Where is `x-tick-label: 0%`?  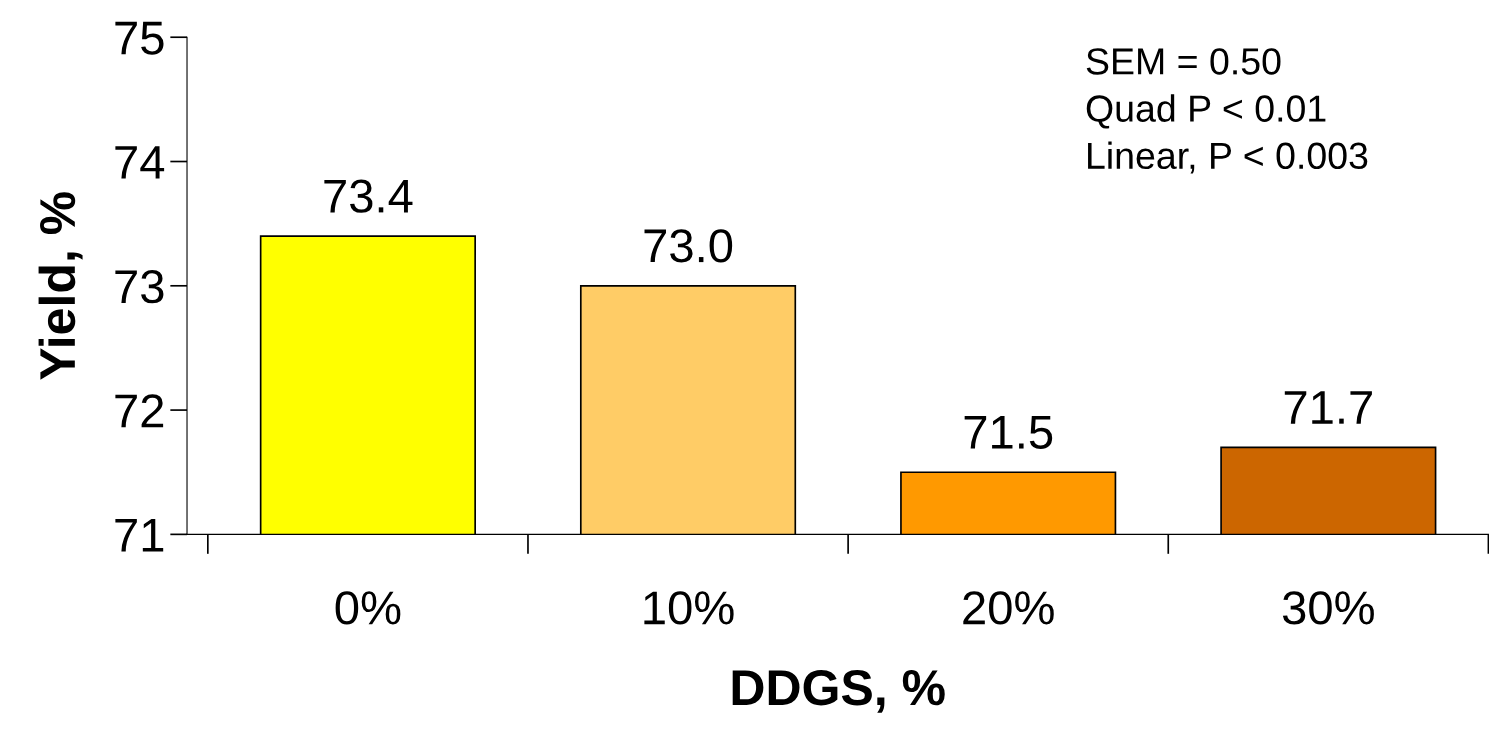 x-tick-label: 0% is located at coordinates (368, 608).